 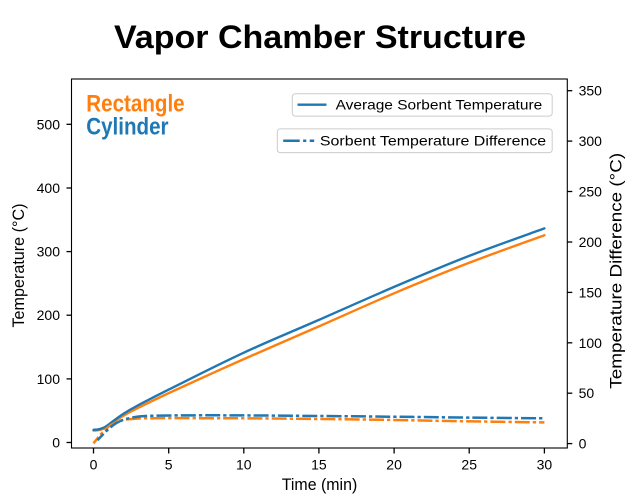 What do you see at coordinates (49, 188) in the screenshot?
I see `svg-text: 400` at bounding box center [49, 188].